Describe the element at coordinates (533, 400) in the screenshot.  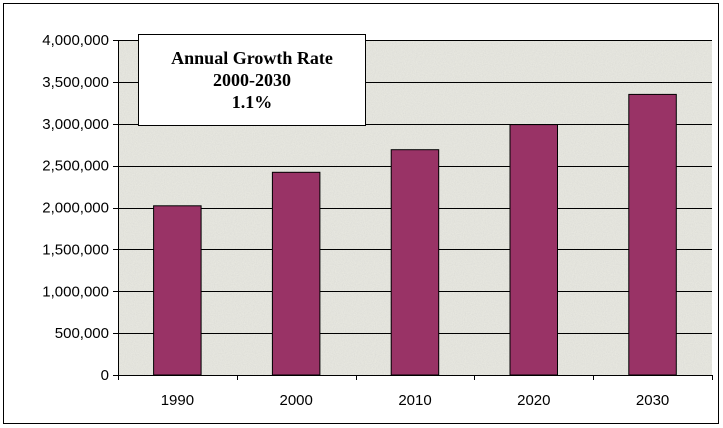
I see `x-tick-label: 2020` at that location.